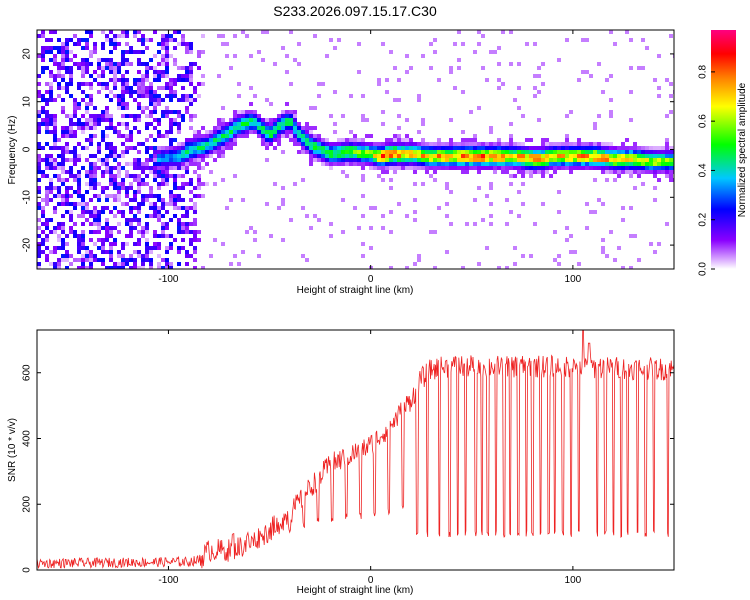 The height and width of the screenshot is (600, 750). I want to click on colorbar-tick-label: 0.2, so click(703, 219).